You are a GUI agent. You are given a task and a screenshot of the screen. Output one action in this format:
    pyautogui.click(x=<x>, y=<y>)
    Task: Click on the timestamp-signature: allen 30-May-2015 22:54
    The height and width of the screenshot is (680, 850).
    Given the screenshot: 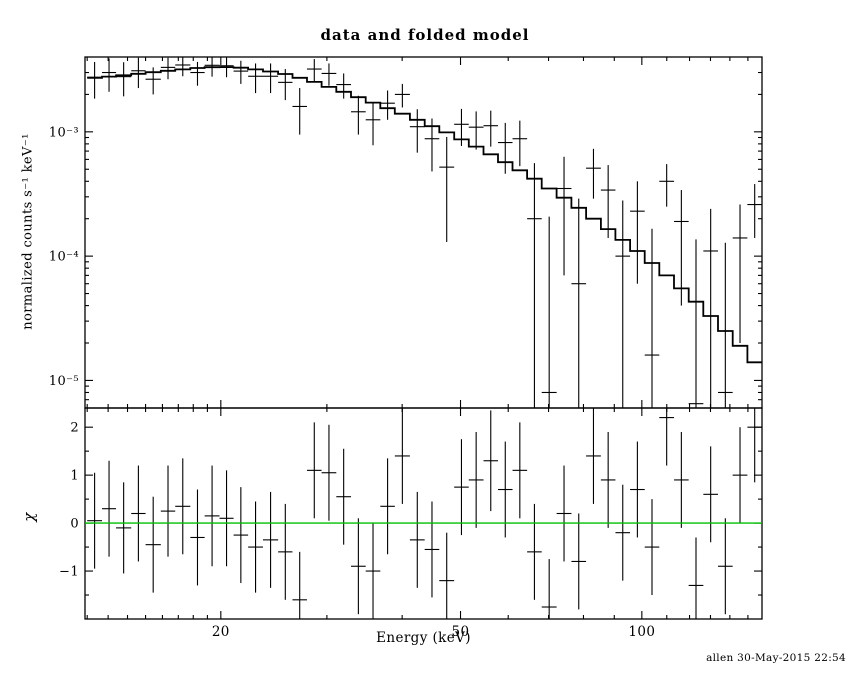 What is the action you would take?
    pyautogui.click(x=776, y=658)
    